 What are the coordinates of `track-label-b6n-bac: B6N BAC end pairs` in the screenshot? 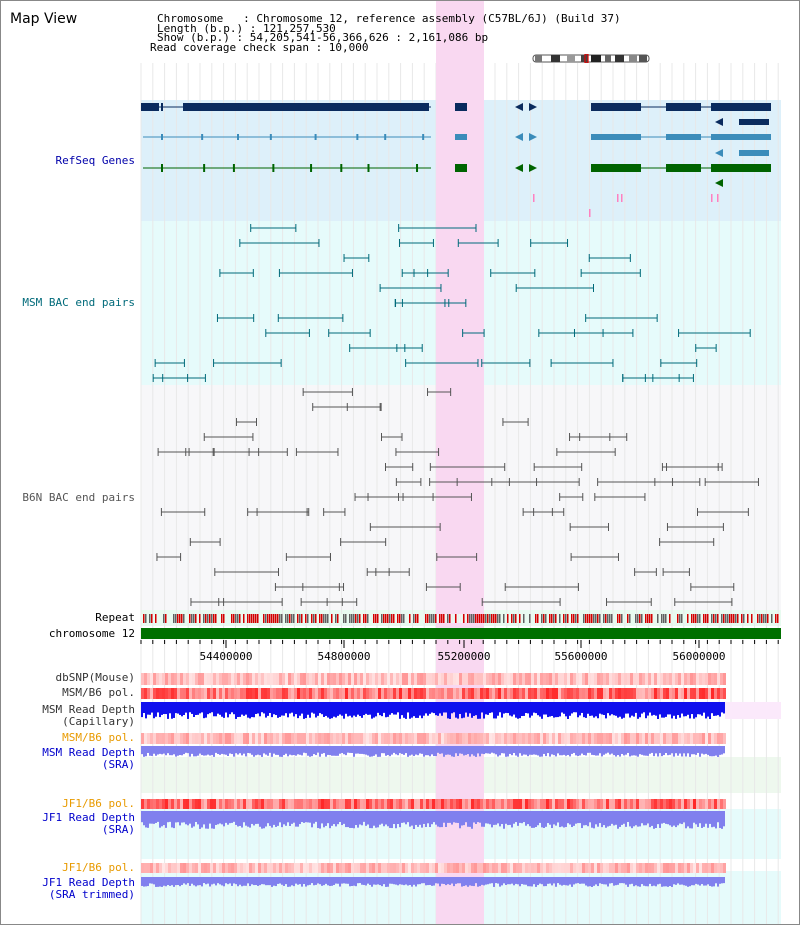 It's located at (78, 497).